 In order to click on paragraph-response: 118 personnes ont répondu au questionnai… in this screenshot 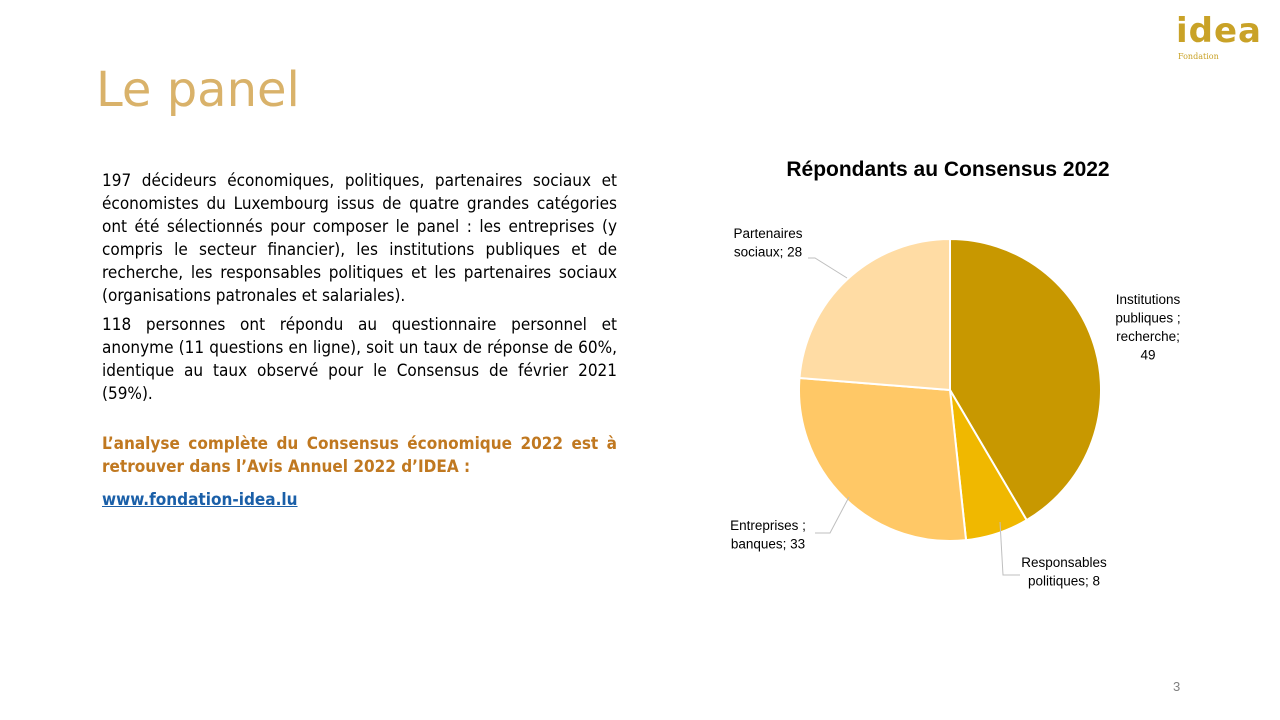, I will do `click(359, 359)`.